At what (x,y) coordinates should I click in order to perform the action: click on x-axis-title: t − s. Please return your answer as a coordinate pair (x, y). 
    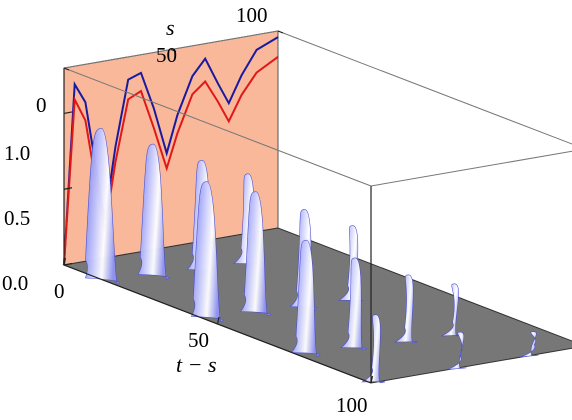
    Looking at the image, I should click on (196, 364).